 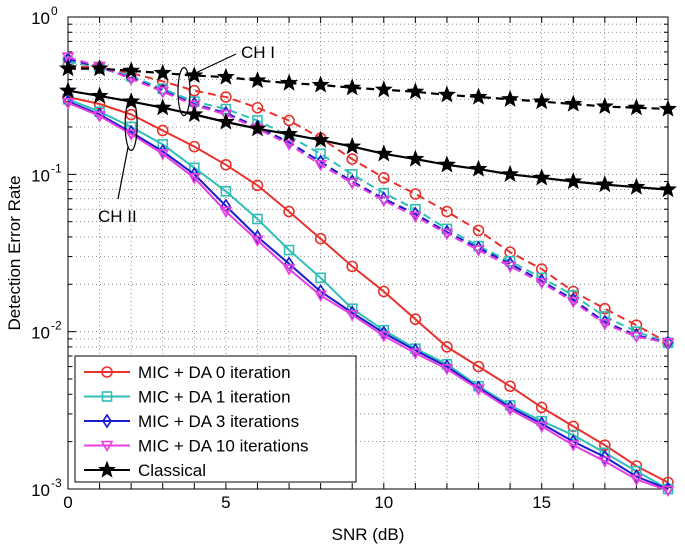 What do you see at coordinates (123, 173) in the screenshot?
I see `ch2-arrow` at bounding box center [123, 173].